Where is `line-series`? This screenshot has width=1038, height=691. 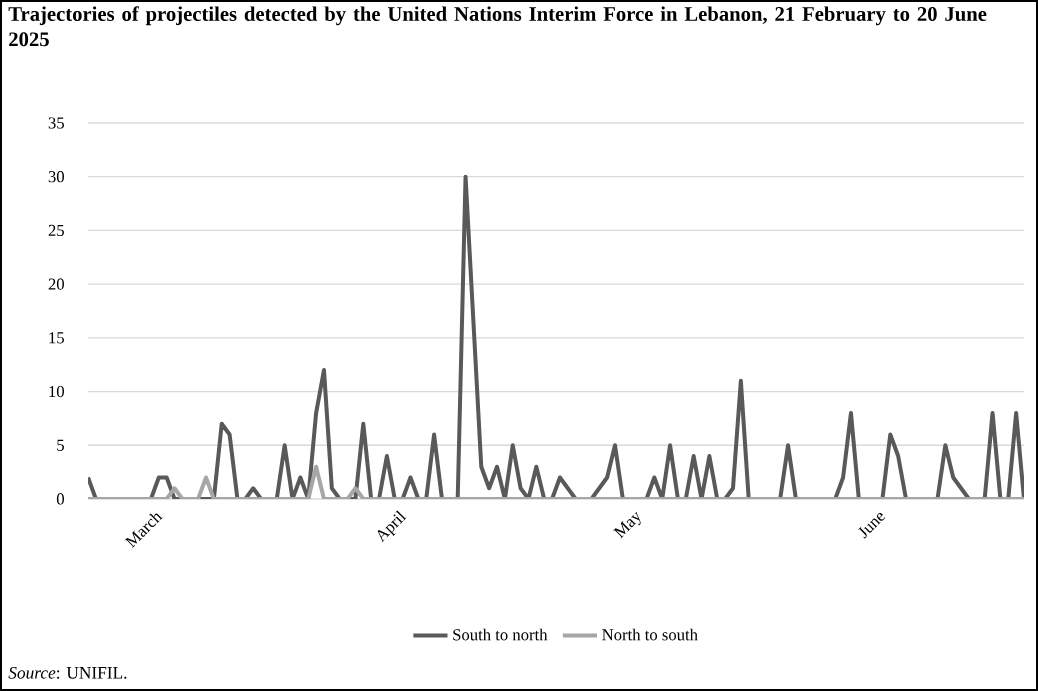 line-series is located at coordinates (556, 481).